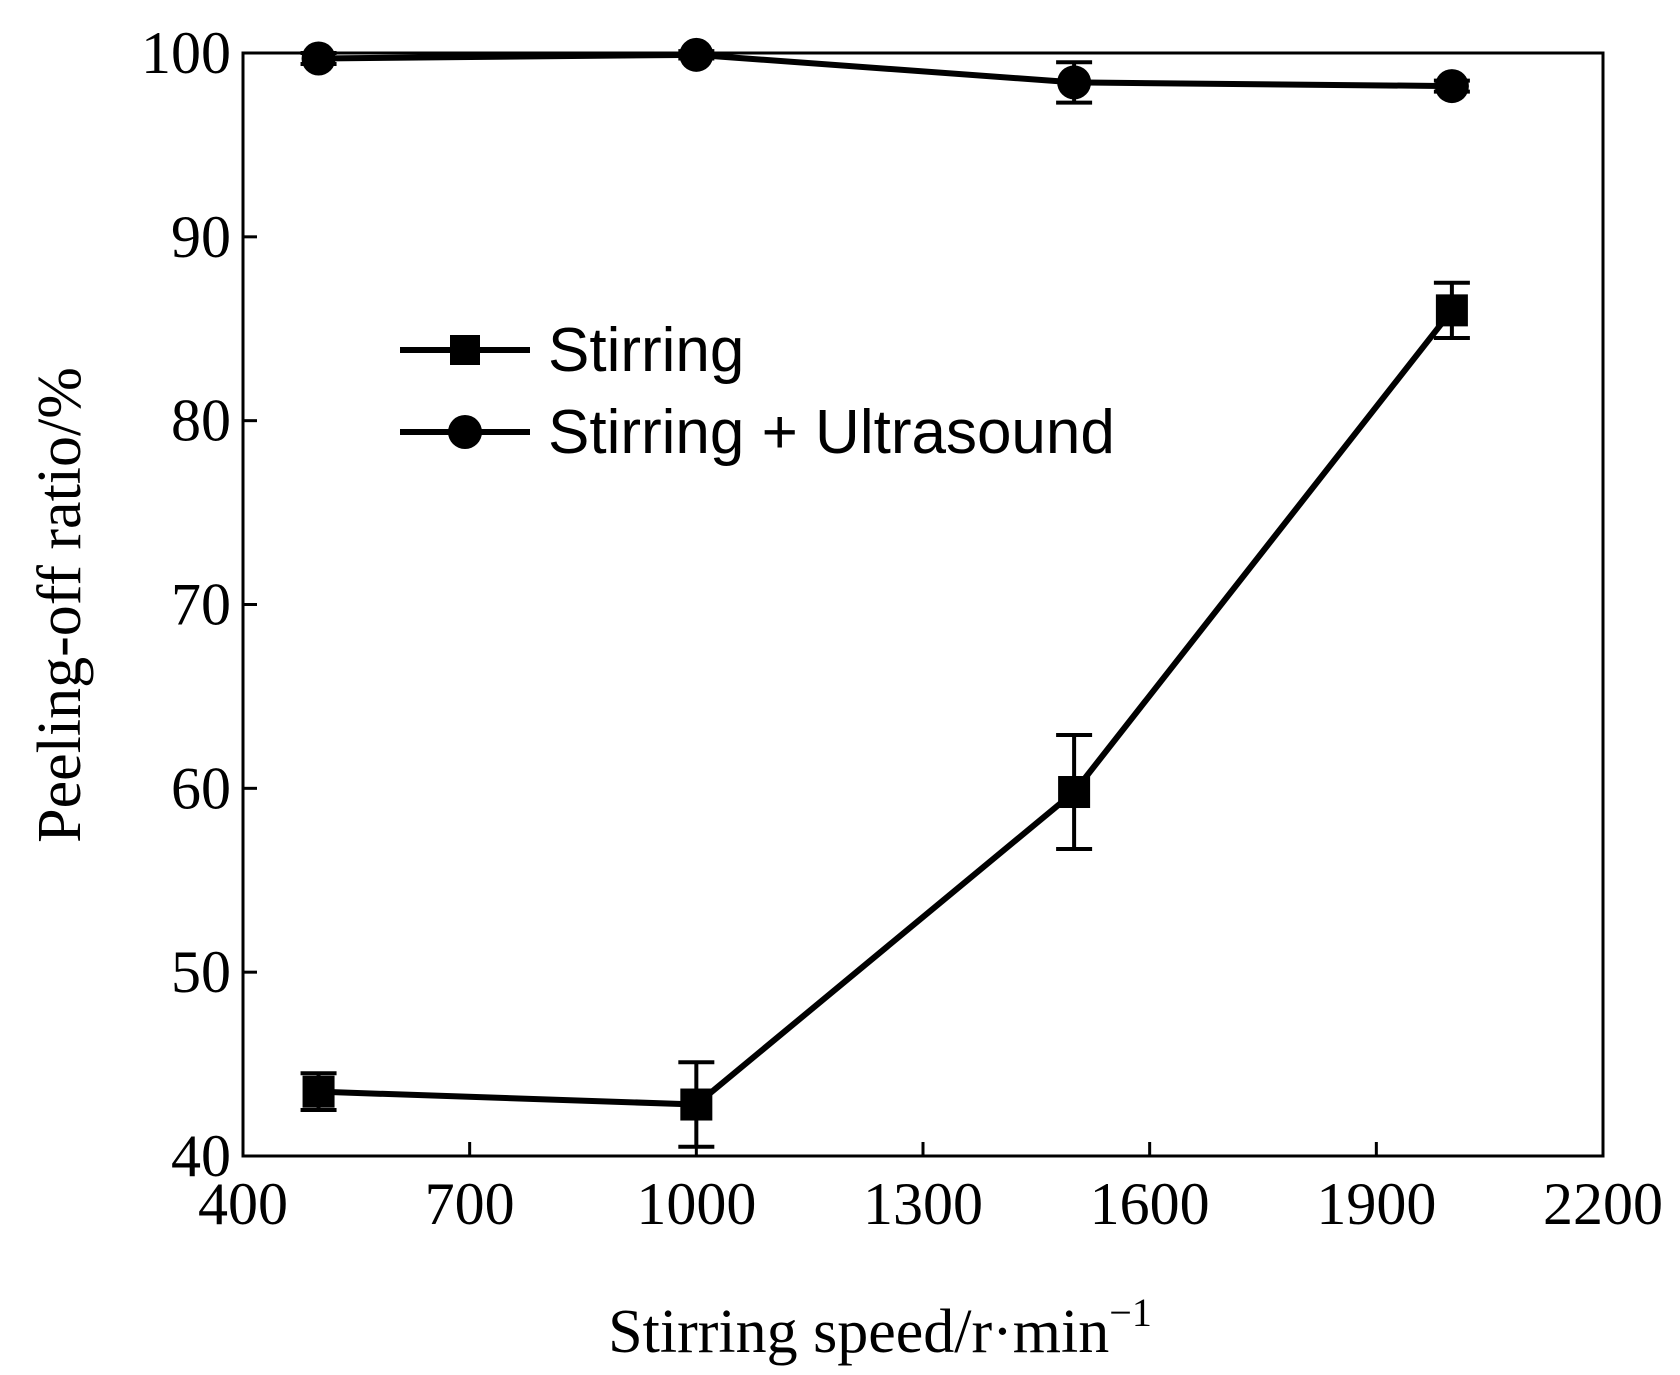 This screenshot has width=1680, height=1375. I want to click on x-tick-label: 400, so click(243, 1204).